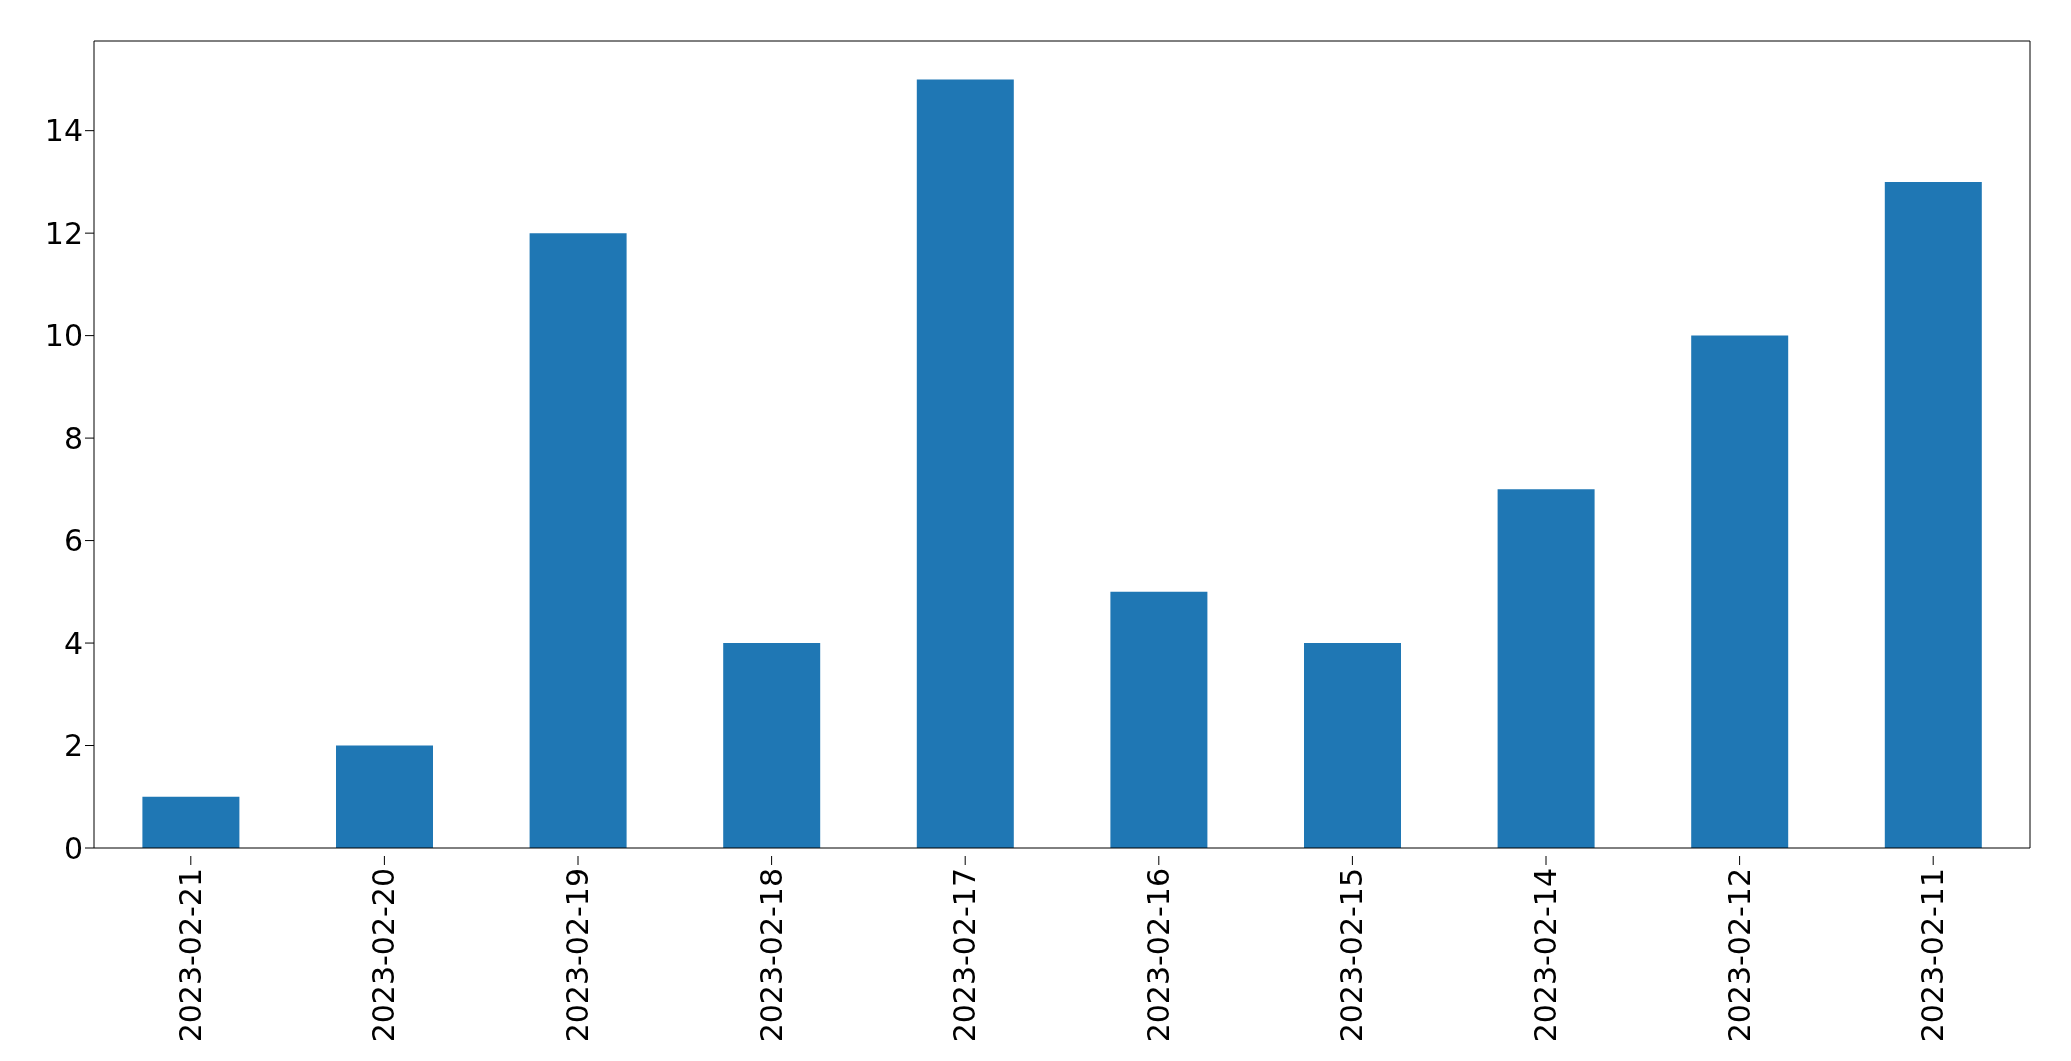 Image resolution: width=2071 pixels, height=1061 pixels. I want to click on y-tick-label: 12, so click(63, 233).